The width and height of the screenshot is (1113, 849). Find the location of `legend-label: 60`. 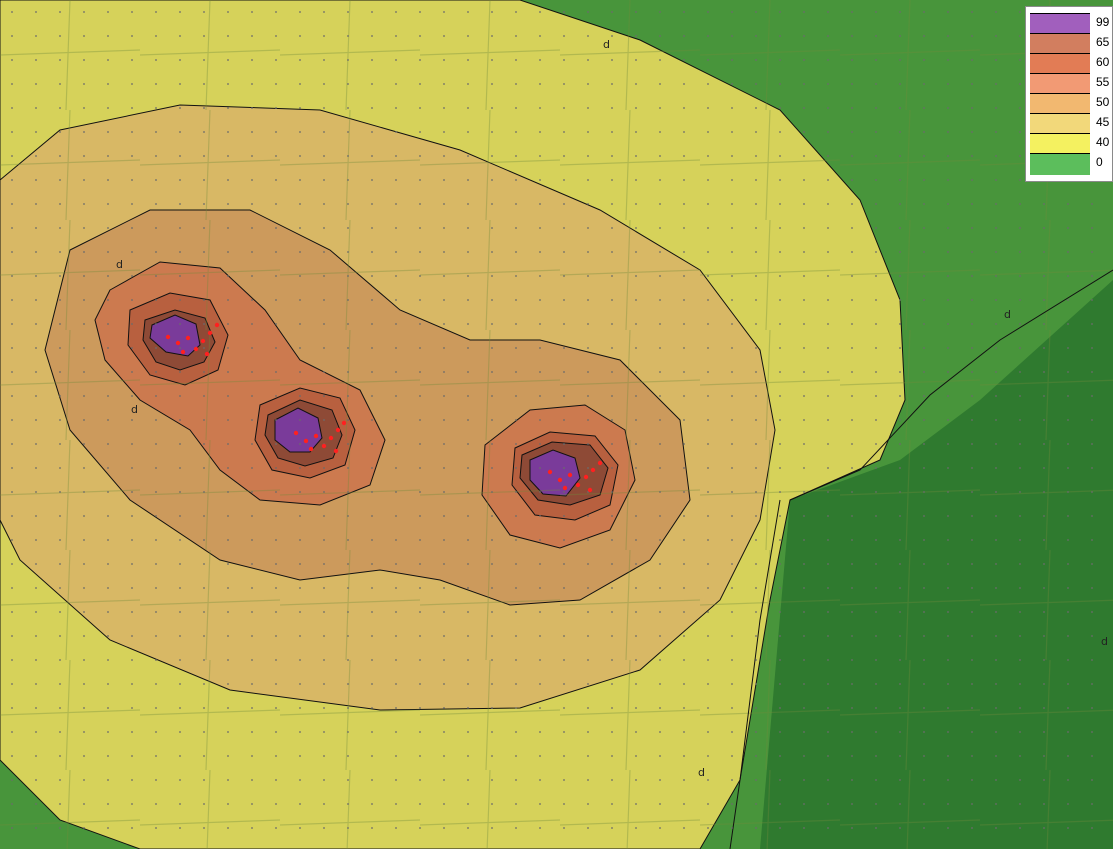

legend-label: 60 is located at coordinates (1103, 62).